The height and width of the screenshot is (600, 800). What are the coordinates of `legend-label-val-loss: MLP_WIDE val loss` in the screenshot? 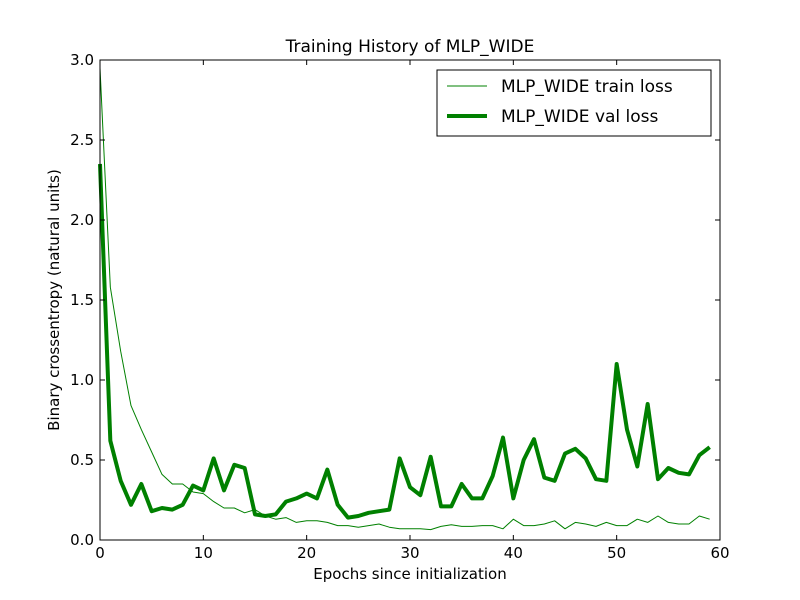 It's located at (580, 117).